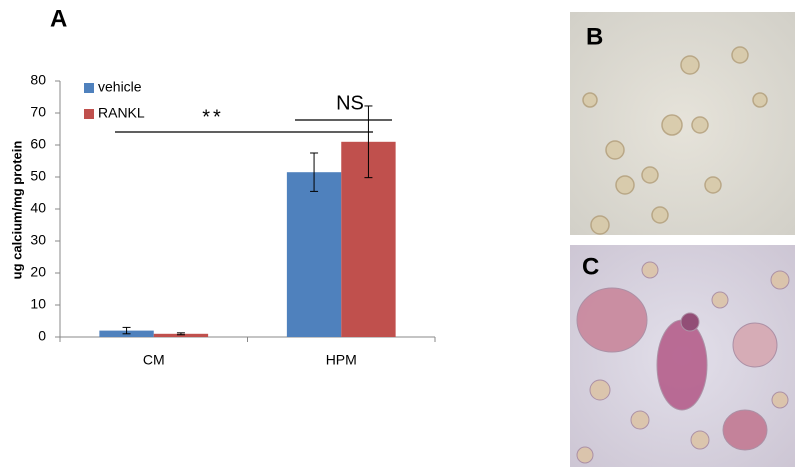  What do you see at coordinates (121, 113) in the screenshot?
I see `legend-label: RANKL` at bounding box center [121, 113].